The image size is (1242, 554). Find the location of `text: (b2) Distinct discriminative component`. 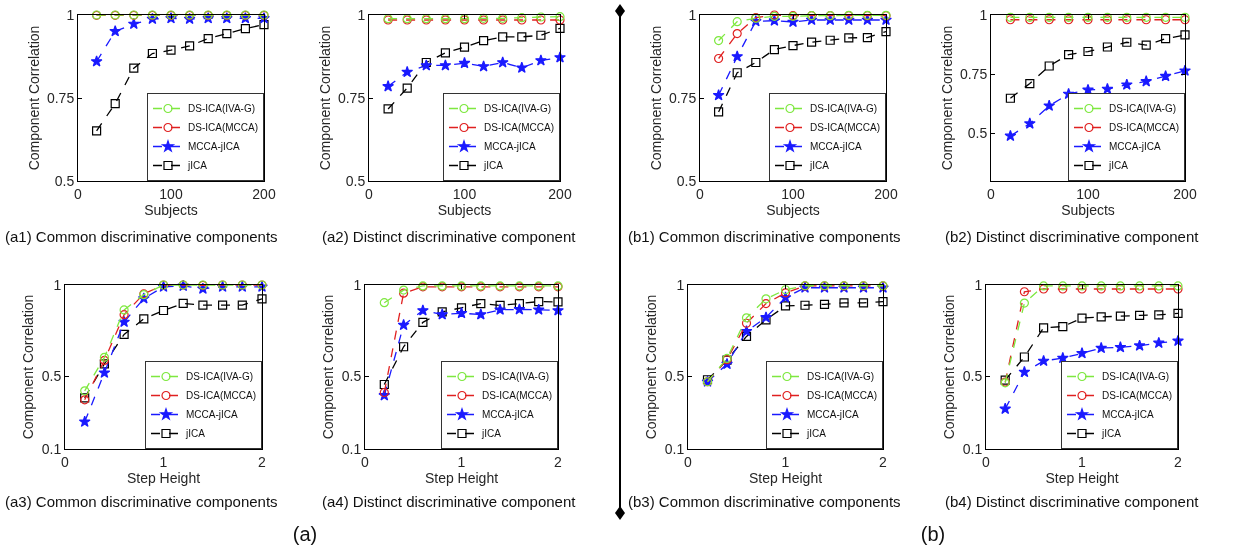

text: (b2) Distinct discriminative component is located at coordinates (1072, 236).